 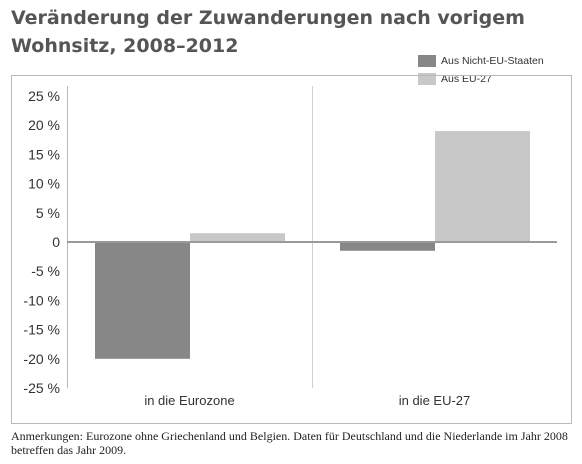 I want to click on y-tick-label: 5 %, so click(x=48, y=213).